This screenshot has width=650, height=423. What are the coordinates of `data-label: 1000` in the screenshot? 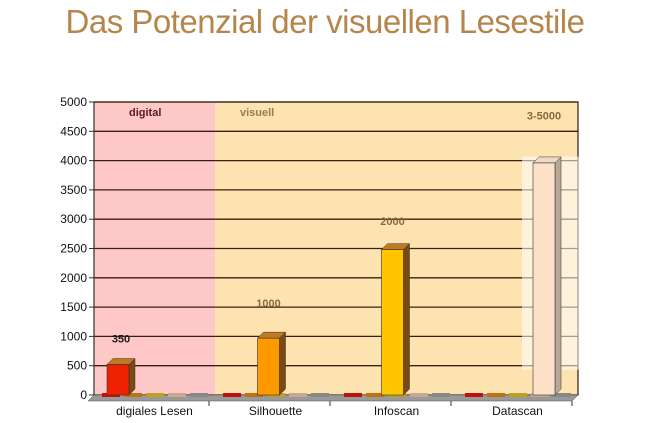 It's located at (268, 304).